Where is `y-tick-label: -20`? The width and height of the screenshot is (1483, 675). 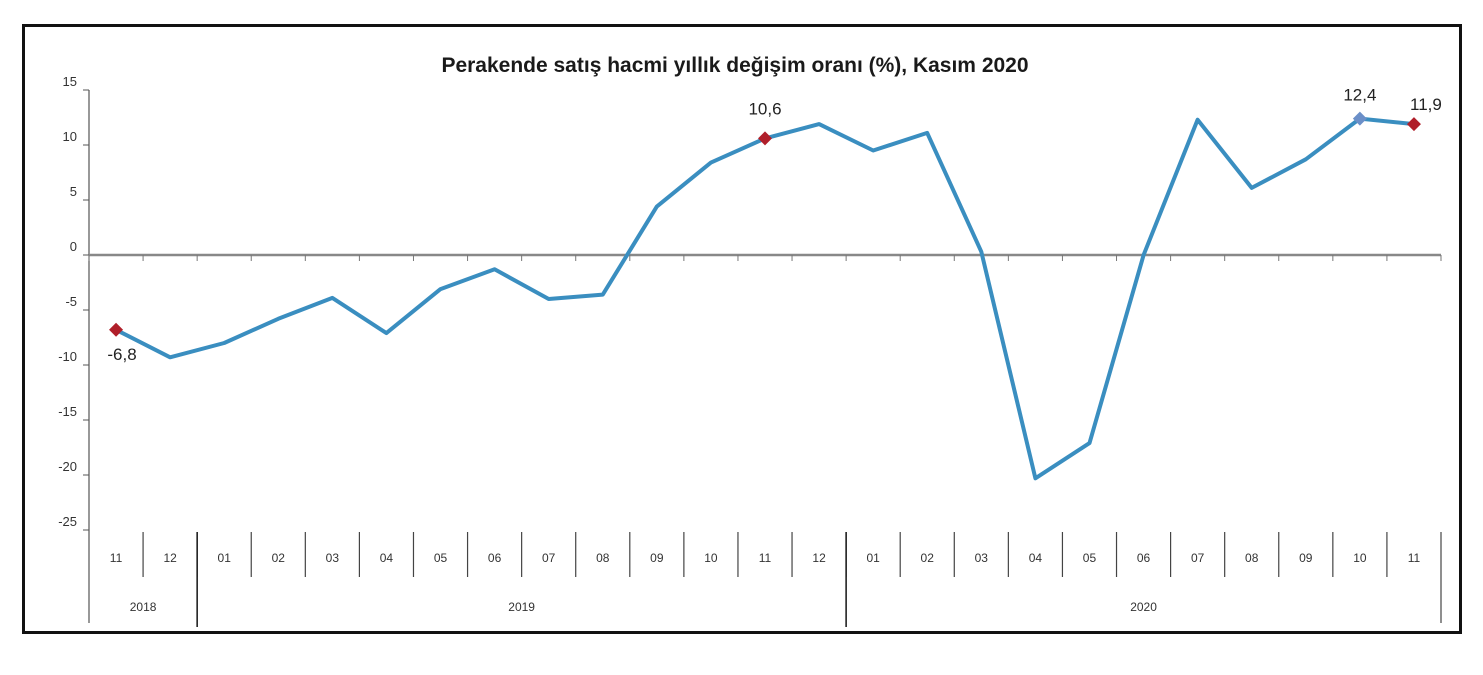 y-tick-label: -20 is located at coordinates (67, 466).